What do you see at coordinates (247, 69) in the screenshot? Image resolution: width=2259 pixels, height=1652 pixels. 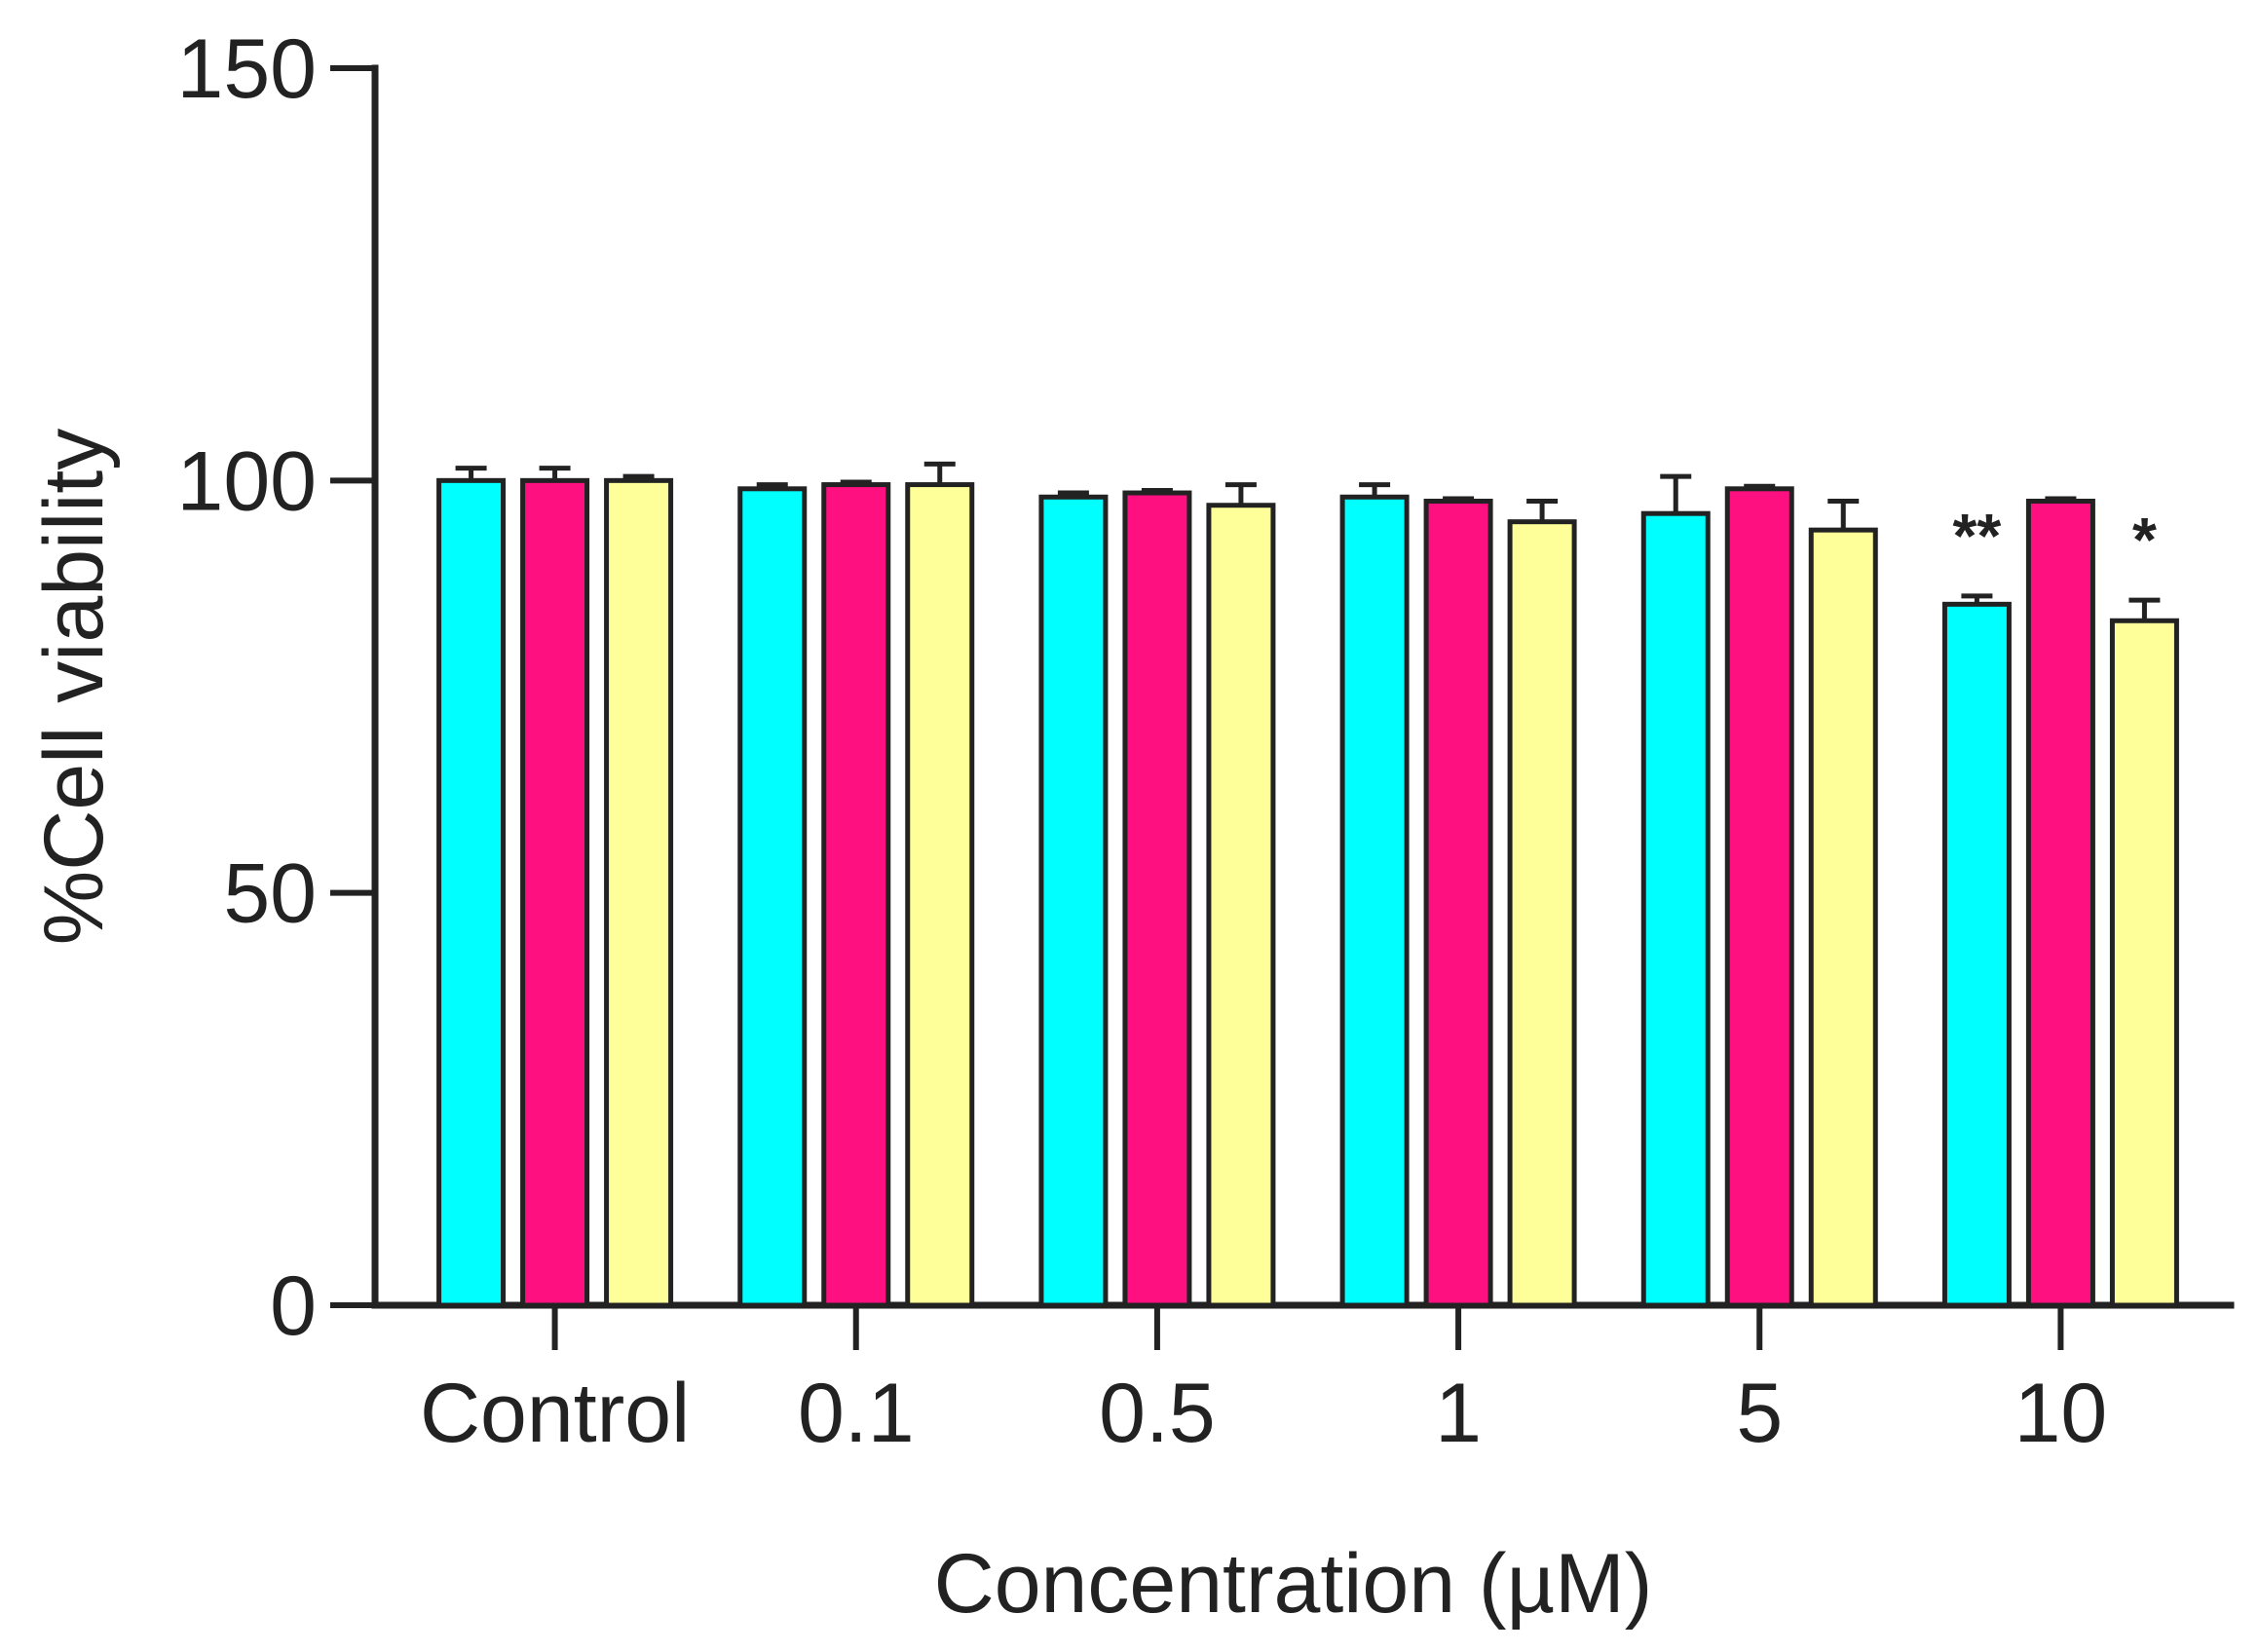 I see `y-tick-label: 150` at bounding box center [247, 69].